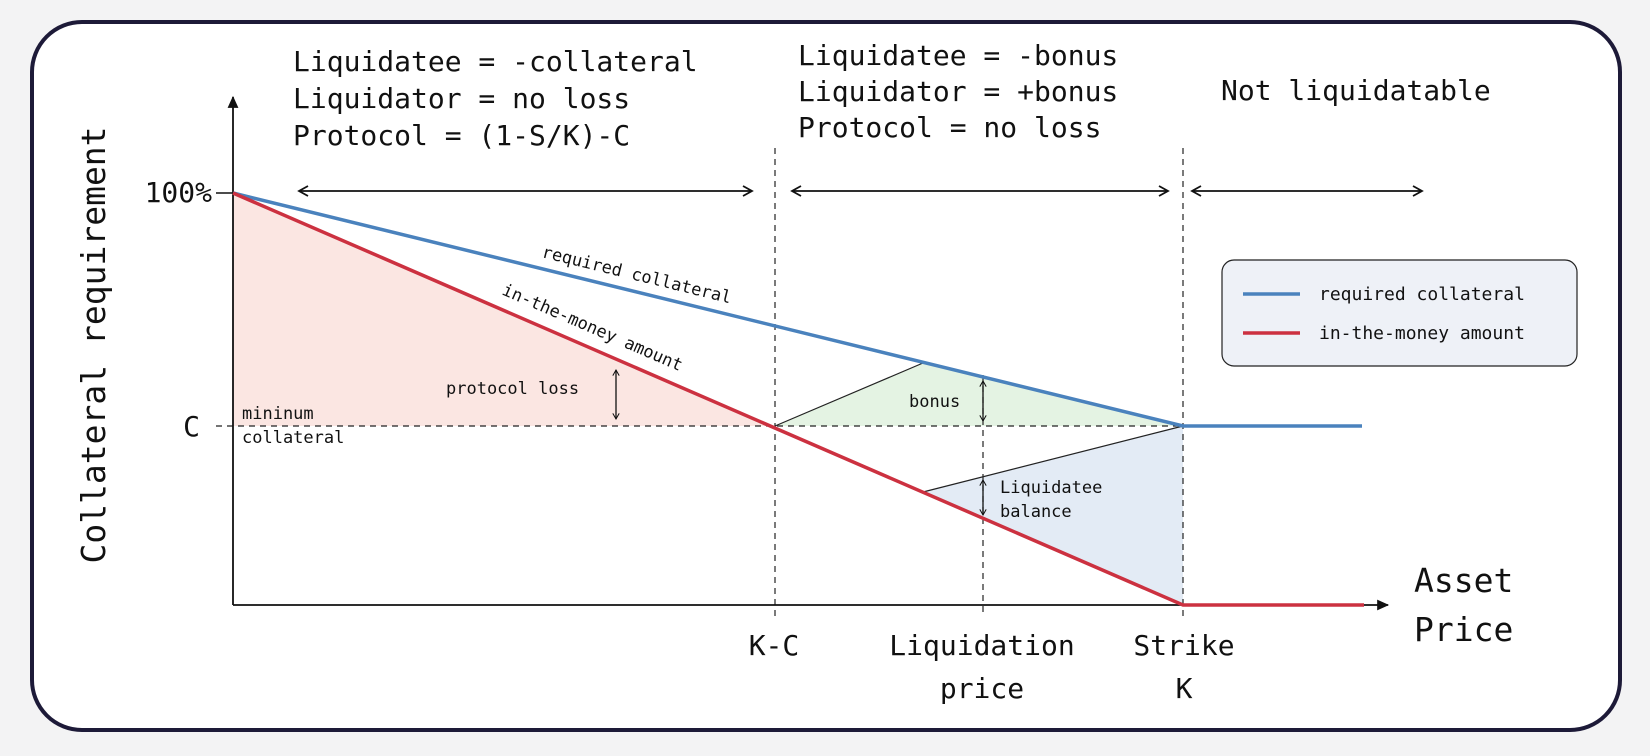 Image resolution: width=1650 pixels, height=756 pixels. Describe the element at coordinates (495, 61) in the screenshot. I see `region1-line1: Liquidatee = -collateral` at that location.